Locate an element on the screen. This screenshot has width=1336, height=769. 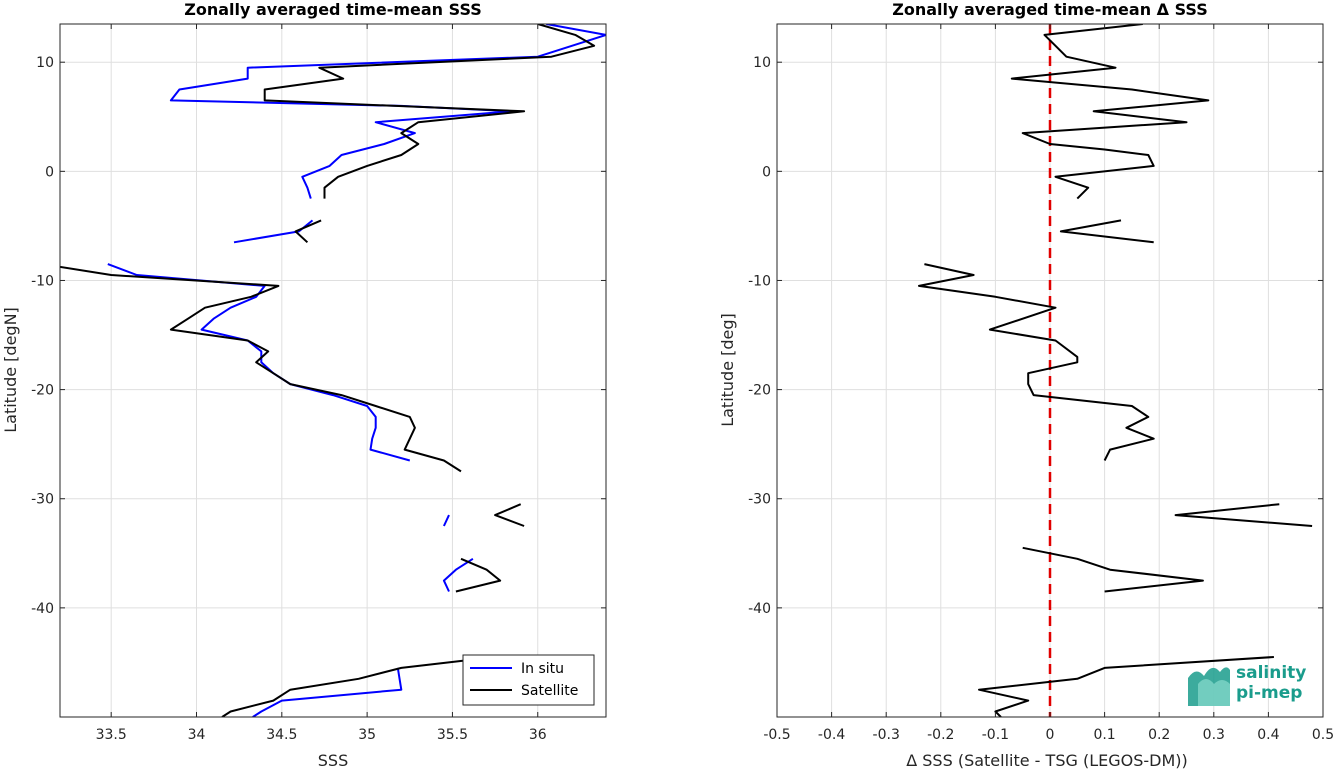
right-xtick-label: 0 is located at coordinates (1050, 735).